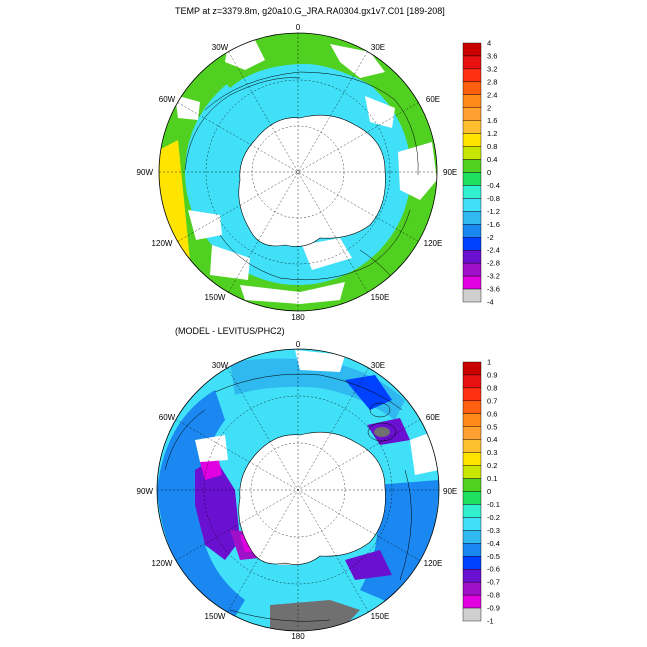 This screenshot has height=647, width=647. I want to click on top-colorbar-label: 0, so click(489, 172).